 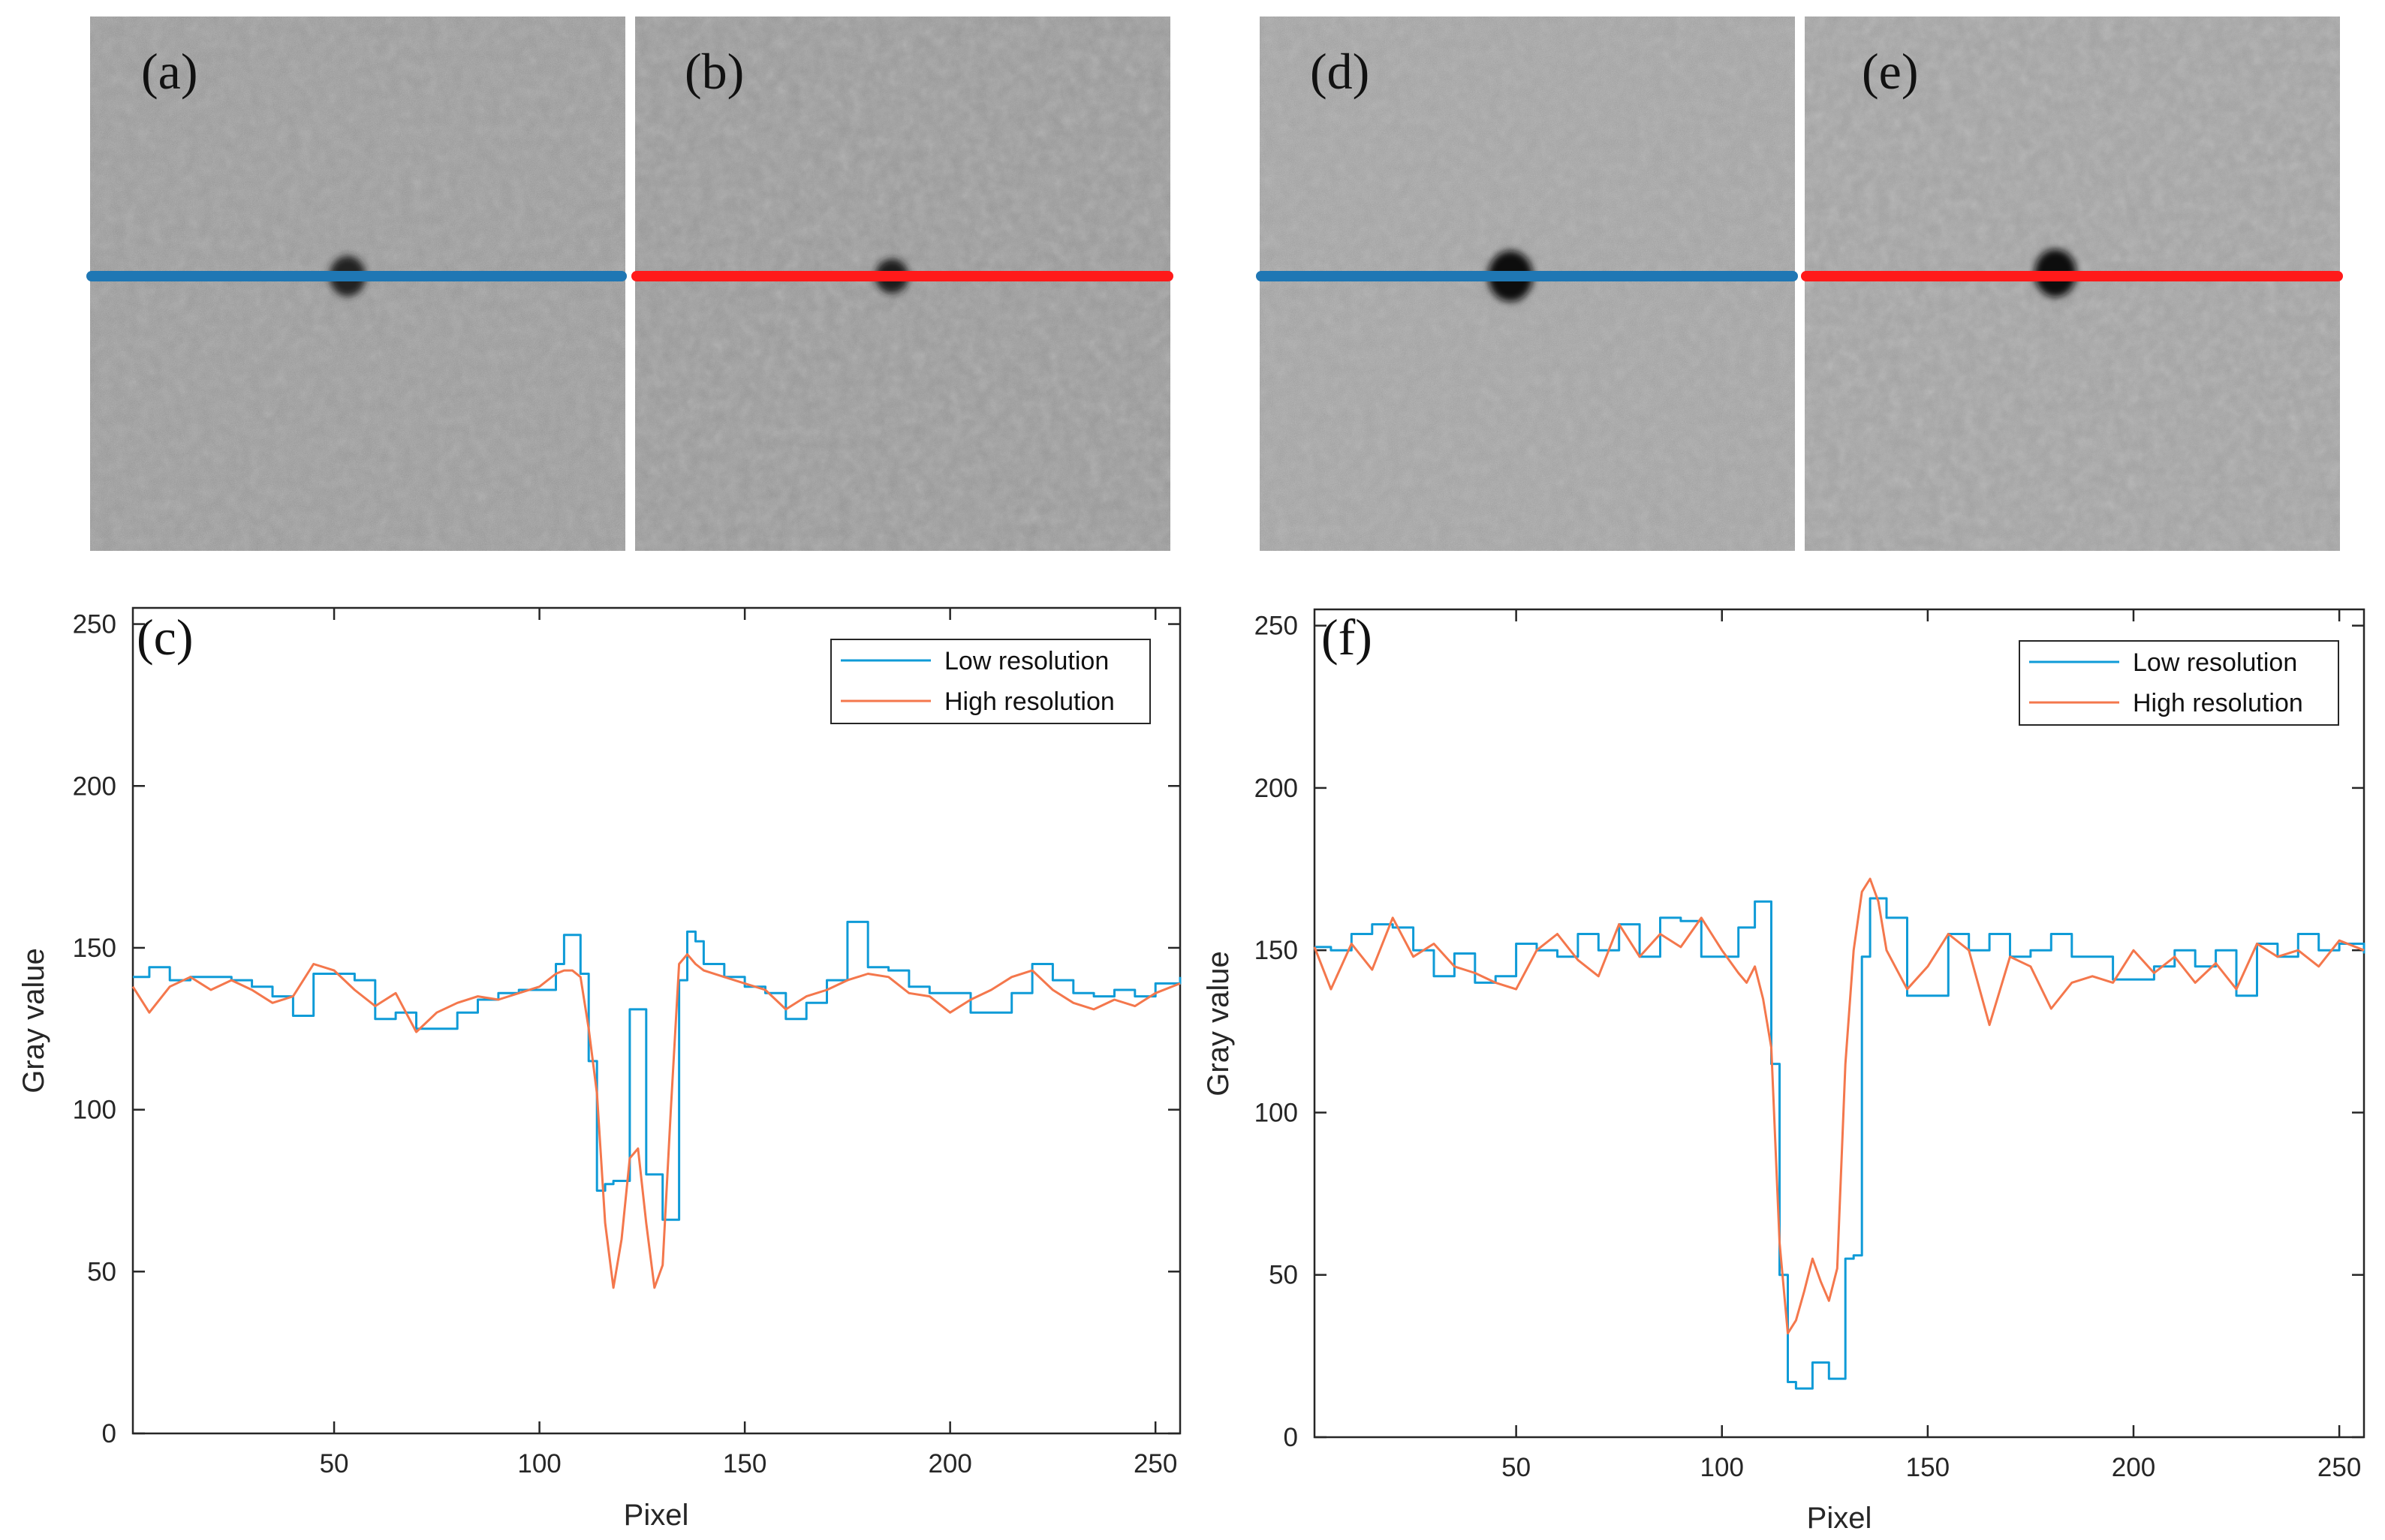 What do you see at coordinates (2339, 1468) in the screenshot?
I see `plot-f-x-tick-label: 250` at bounding box center [2339, 1468].